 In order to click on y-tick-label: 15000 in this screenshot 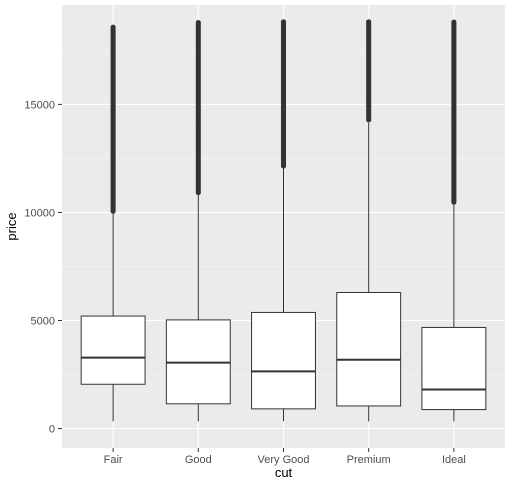, I will do `click(39, 105)`.